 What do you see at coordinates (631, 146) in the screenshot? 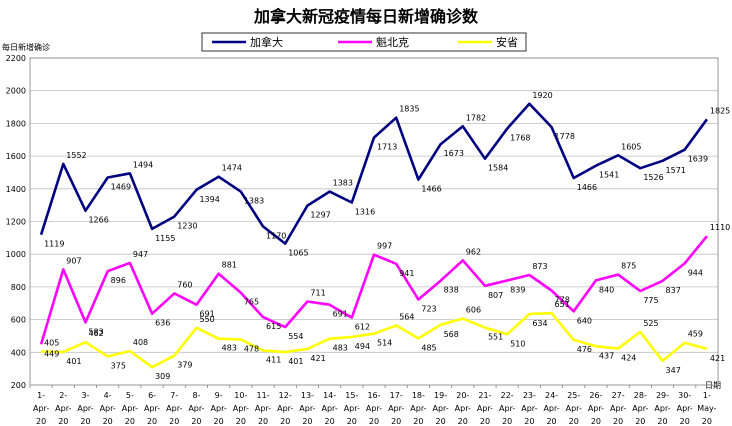
I see `data-label: 1605` at bounding box center [631, 146].